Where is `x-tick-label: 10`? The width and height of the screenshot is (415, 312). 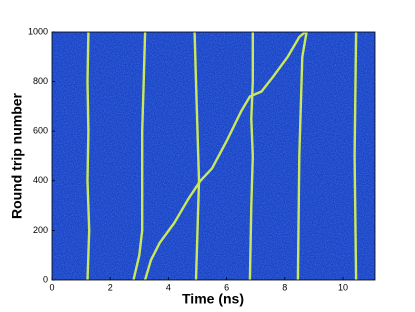
x-tick-label: 10 is located at coordinates (343, 287).